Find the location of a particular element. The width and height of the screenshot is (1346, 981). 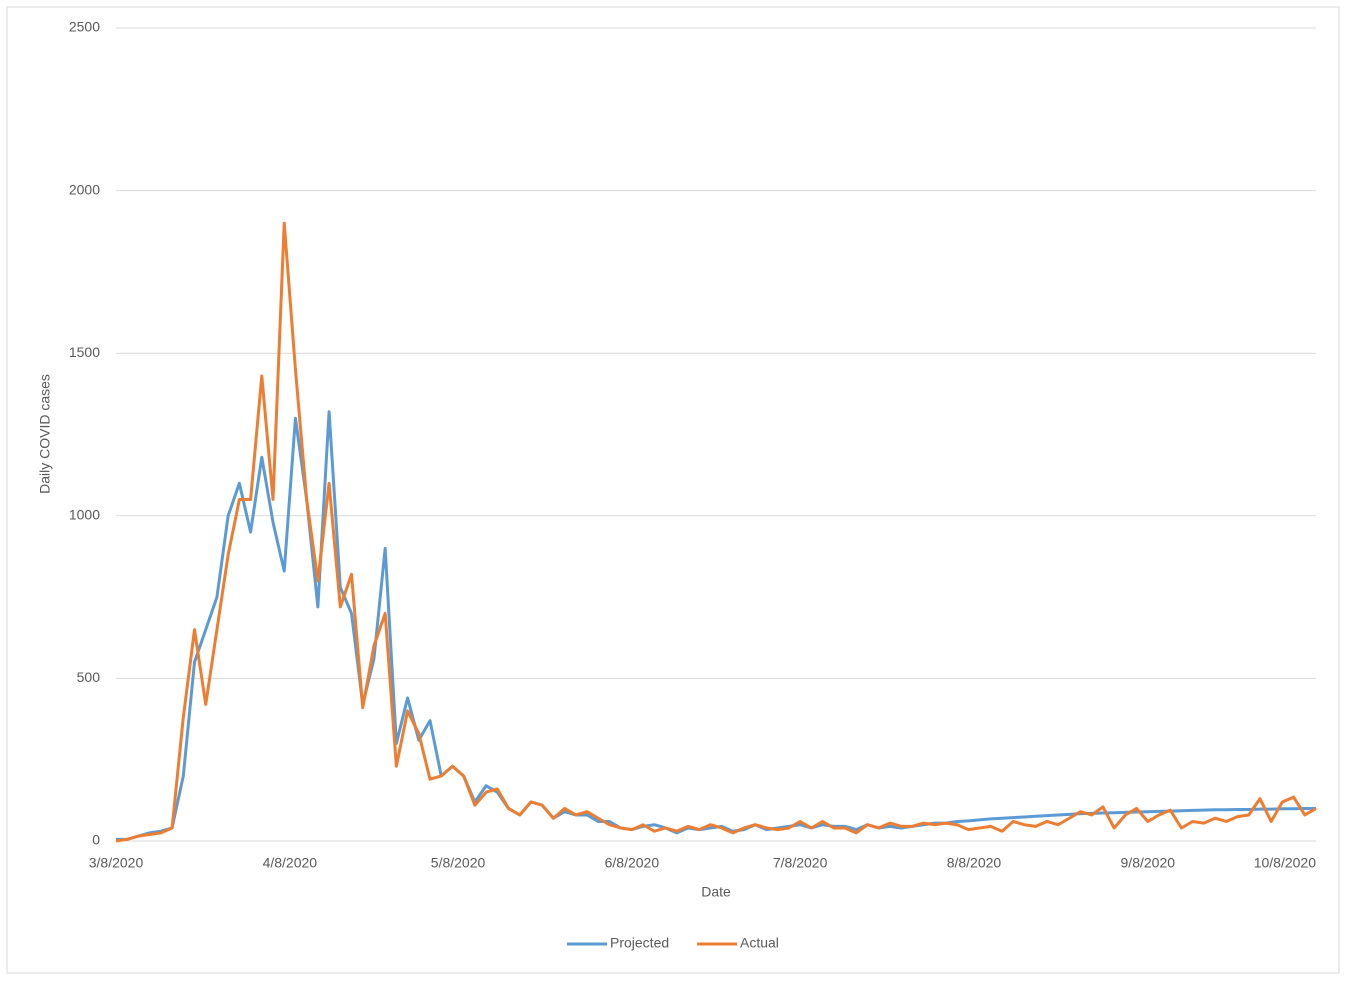

y-tick-label: 2000 is located at coordinates (84, 189).